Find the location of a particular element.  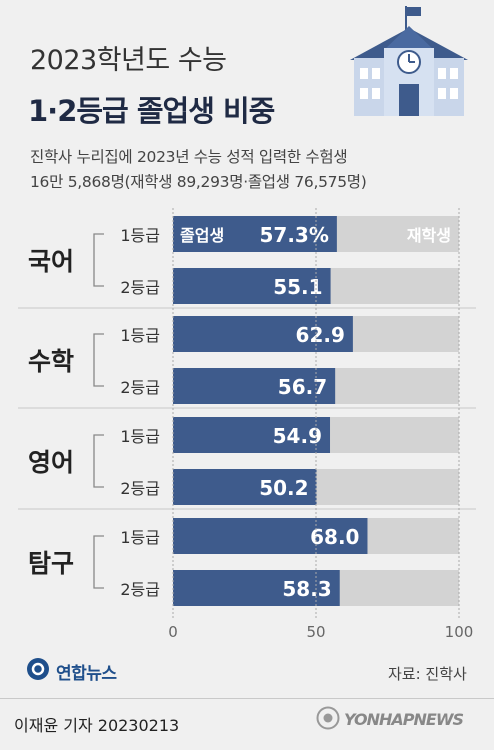

x-tick-label: 50 is located at coordinates (315, 632).